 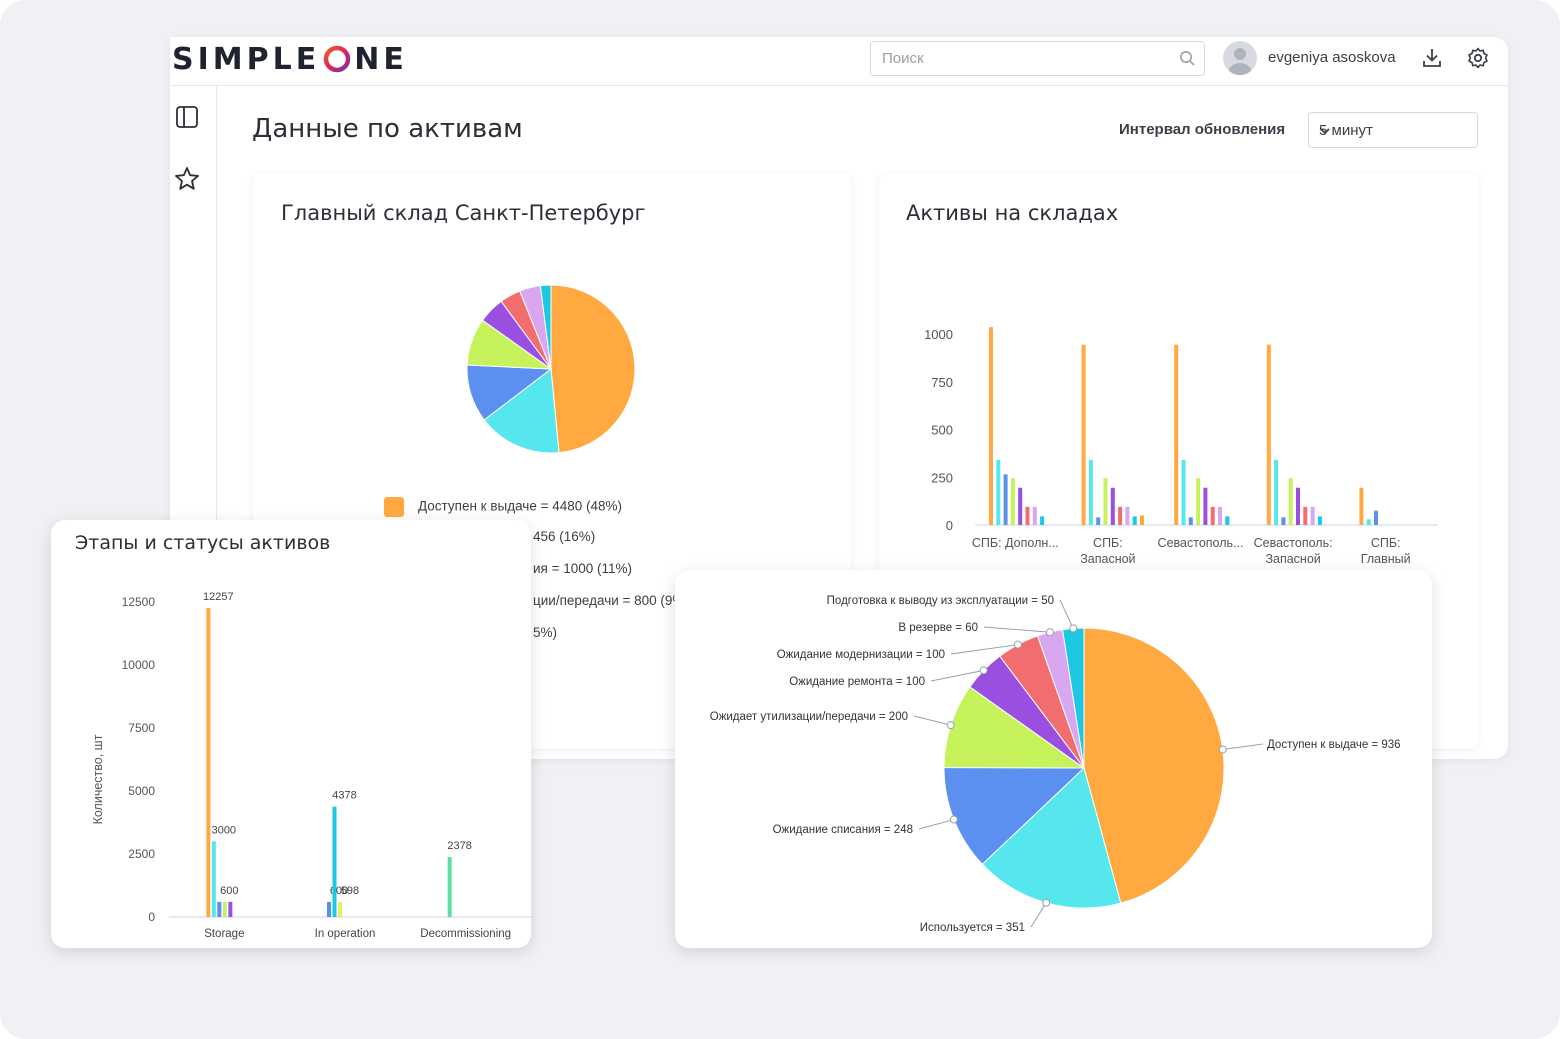 I want to click on data-label: 598, so click(x=350, y=891).